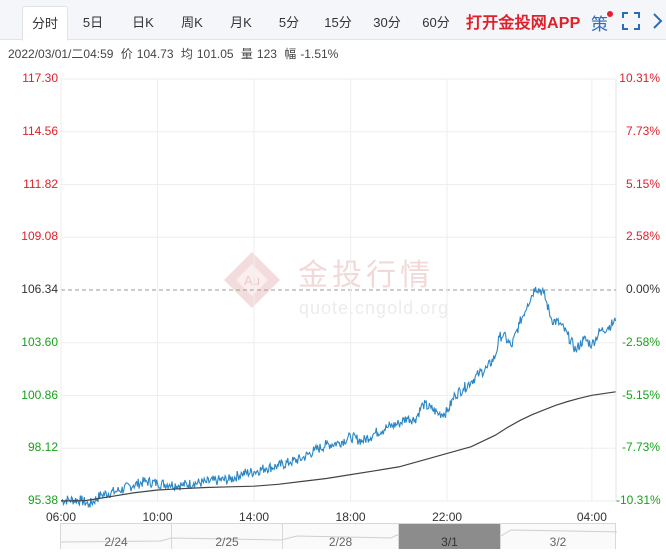 This screenshot has height=560, width=666. Describe the element at coordinates (631, 21) in the screenshot. I see `fullscreen-icon` at that location.